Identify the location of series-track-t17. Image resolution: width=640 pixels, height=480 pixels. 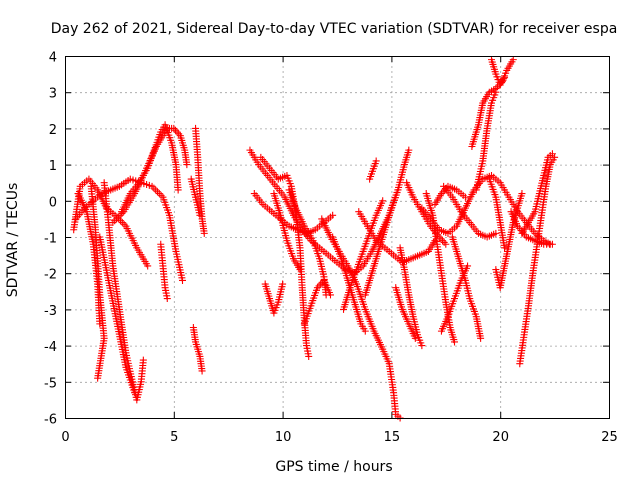
(274, 298).